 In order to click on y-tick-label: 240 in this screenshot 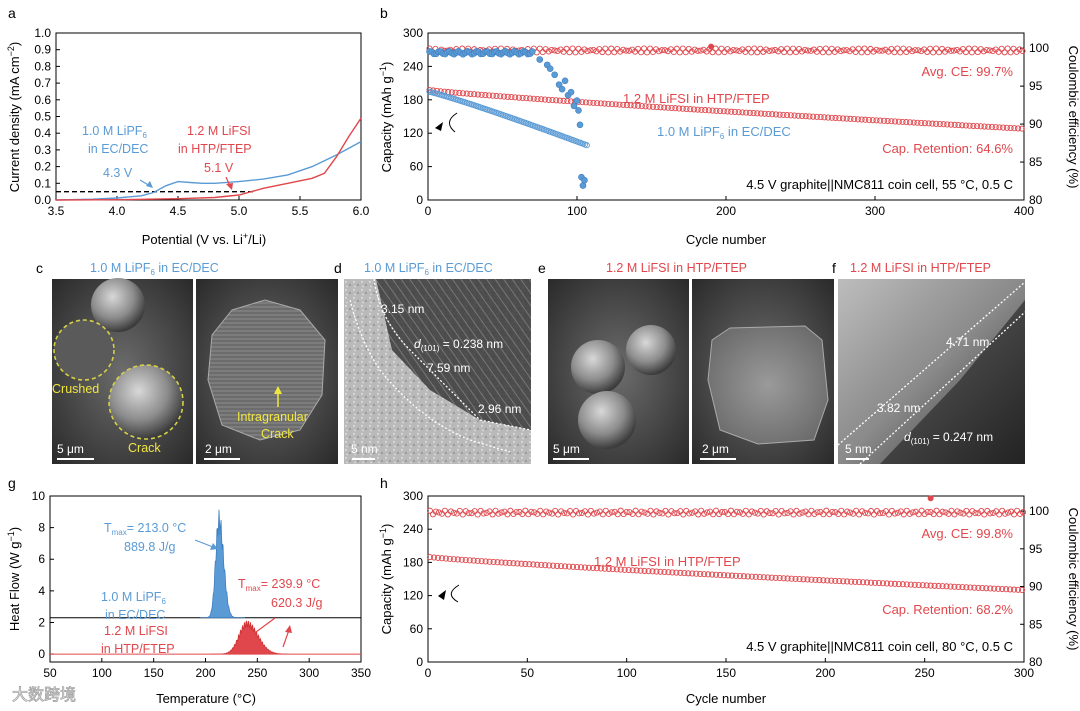, I will do `click(413, 529)`.